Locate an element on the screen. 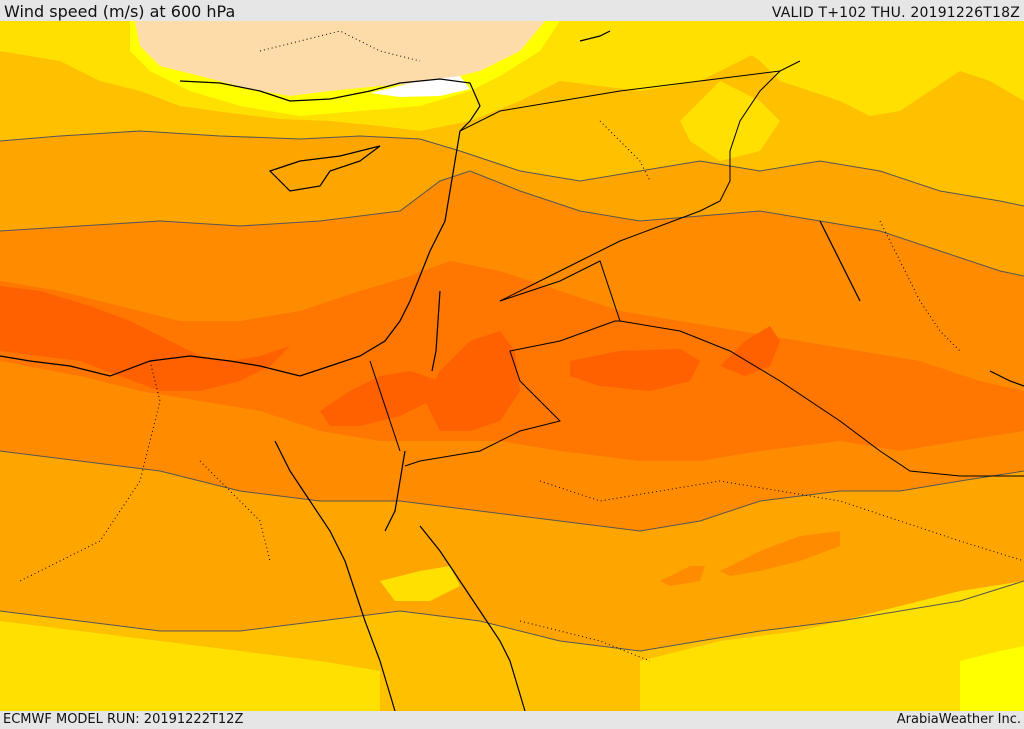 This screenshot has width=1024, height=729. field-pale-yellow-egypt is located at coordinates (420, 583).